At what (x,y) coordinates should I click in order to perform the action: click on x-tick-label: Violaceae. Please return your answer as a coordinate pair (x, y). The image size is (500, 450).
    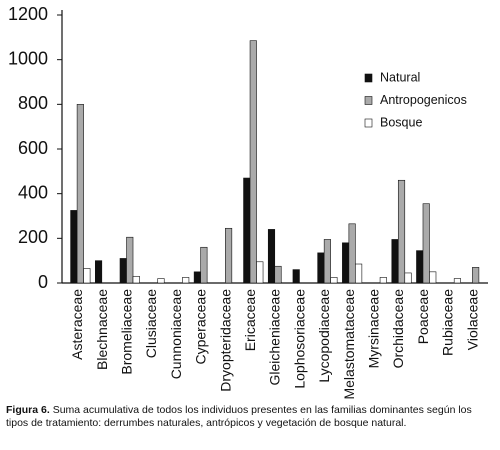
    Looking at the image, I should click on (472, 319).